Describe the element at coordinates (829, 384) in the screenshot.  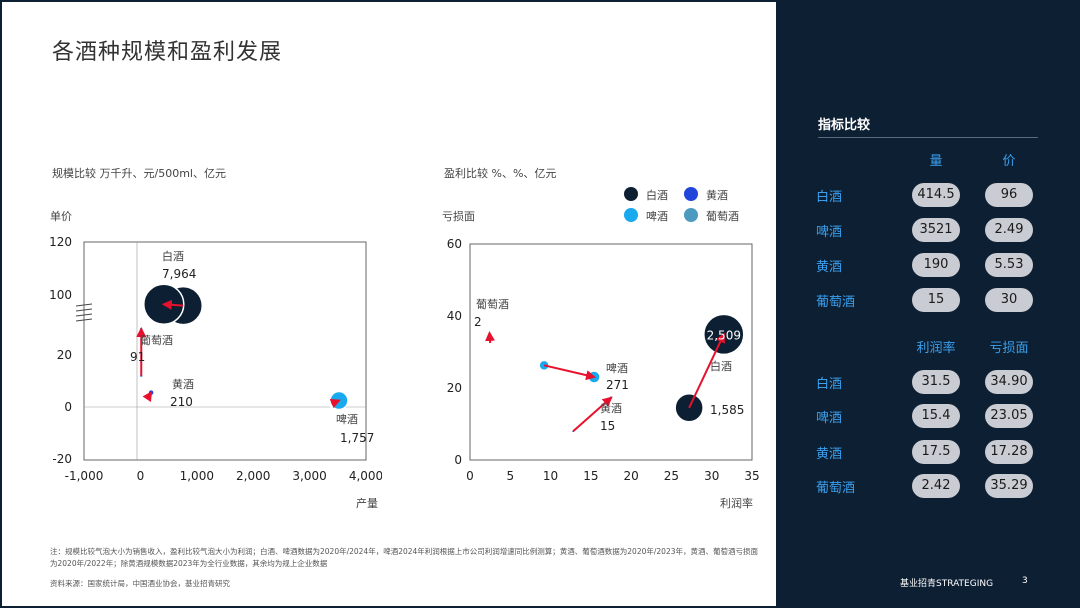
I see `row5-label: 白酒` at that location.